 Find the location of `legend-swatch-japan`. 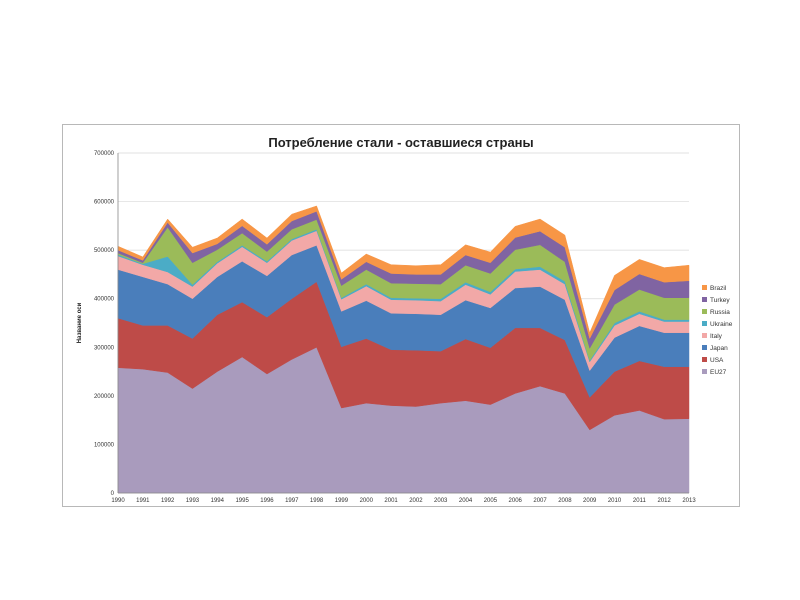

legend-swatch-japan is located at coordinates (704, 347).